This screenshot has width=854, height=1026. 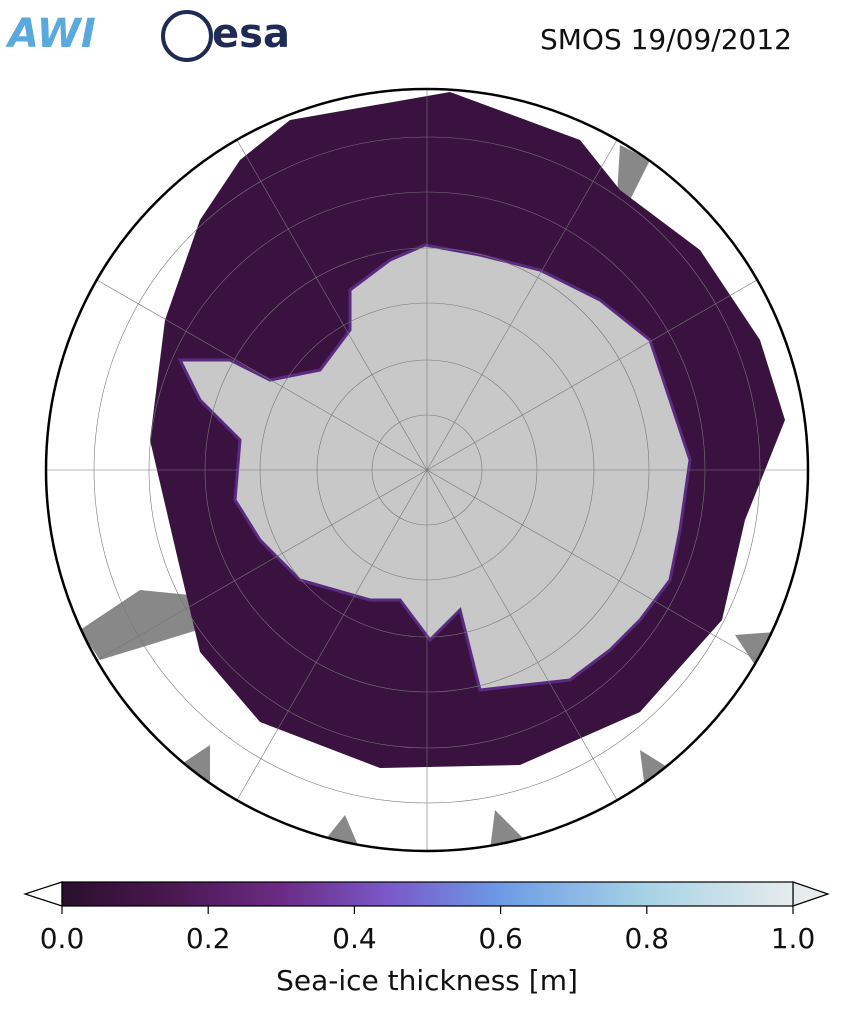 I want to click on colorbar-tick-label: 0.6, so click(x=500, y=938).